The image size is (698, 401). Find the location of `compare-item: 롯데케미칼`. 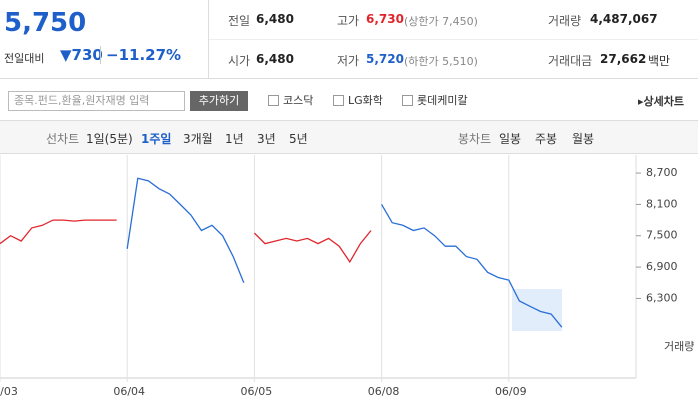

compare-item: 롯데케미칼 is located at coordinates (442, 100).